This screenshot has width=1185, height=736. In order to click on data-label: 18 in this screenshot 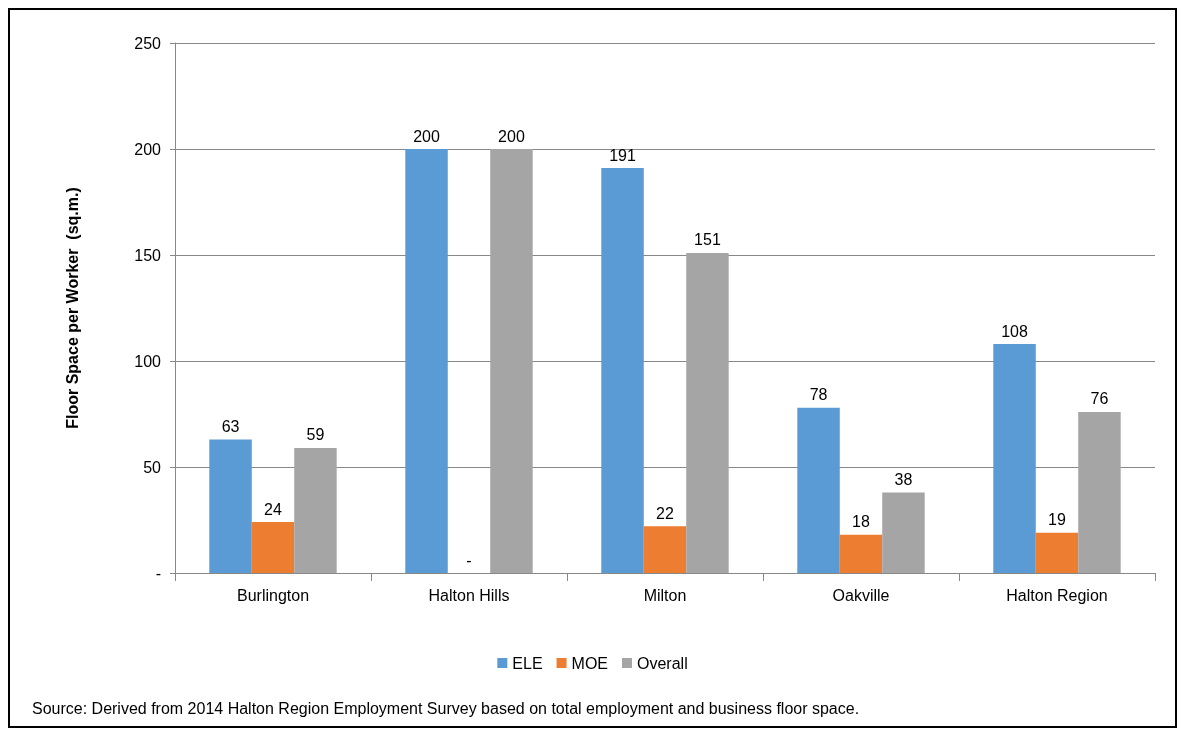, I will do `click(861, 522)`.